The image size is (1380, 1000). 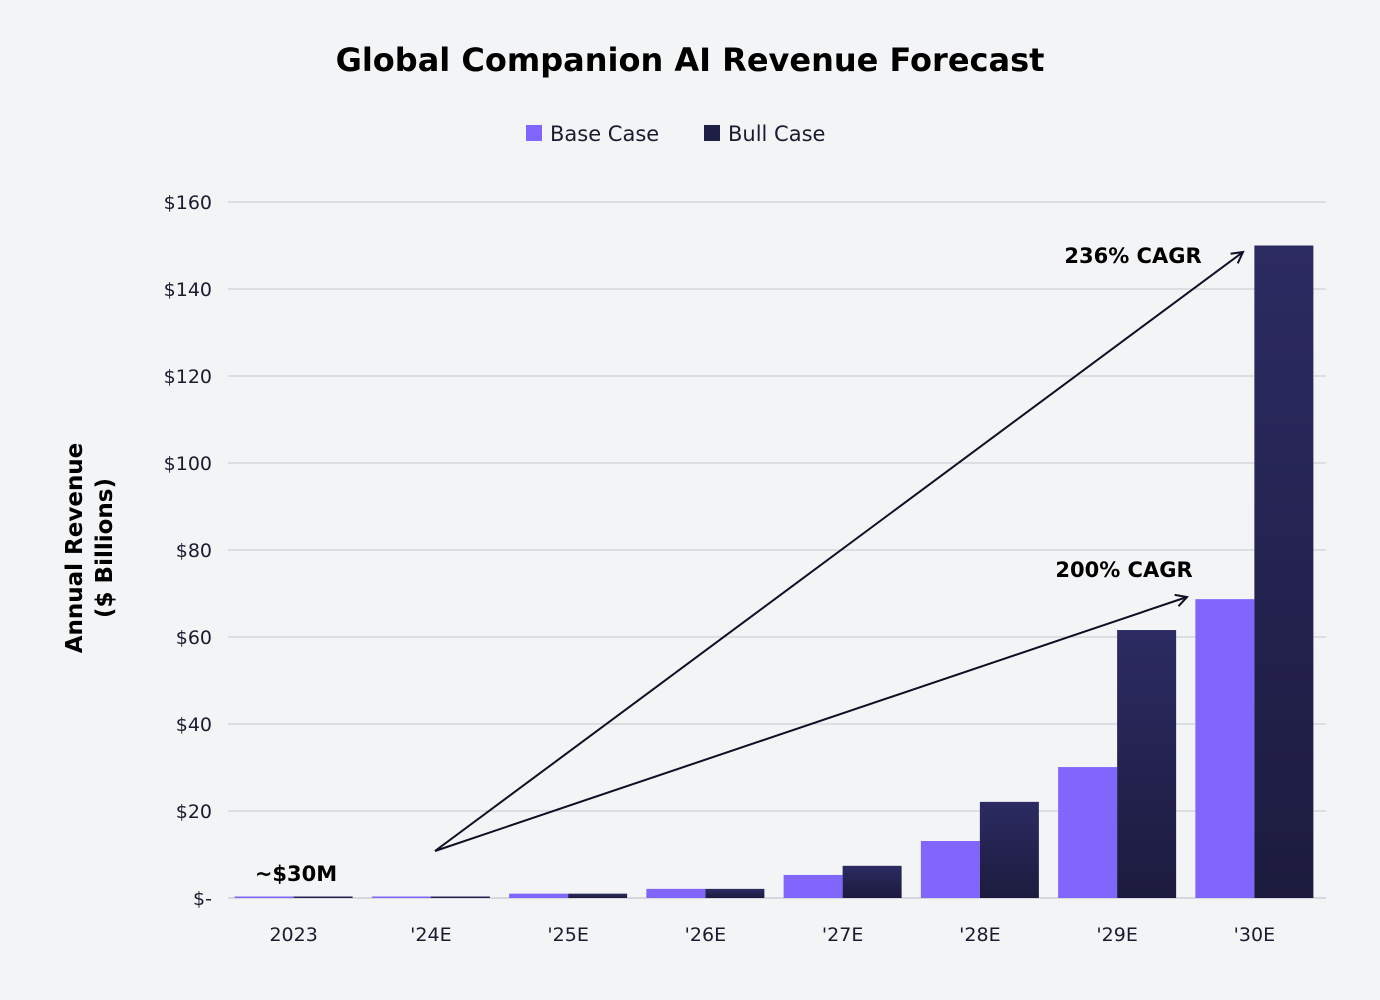 What do you see at coordinates (188, 377) in the screenshot?
I see `y-tick-label: $120` at bounding box center [188, 377].